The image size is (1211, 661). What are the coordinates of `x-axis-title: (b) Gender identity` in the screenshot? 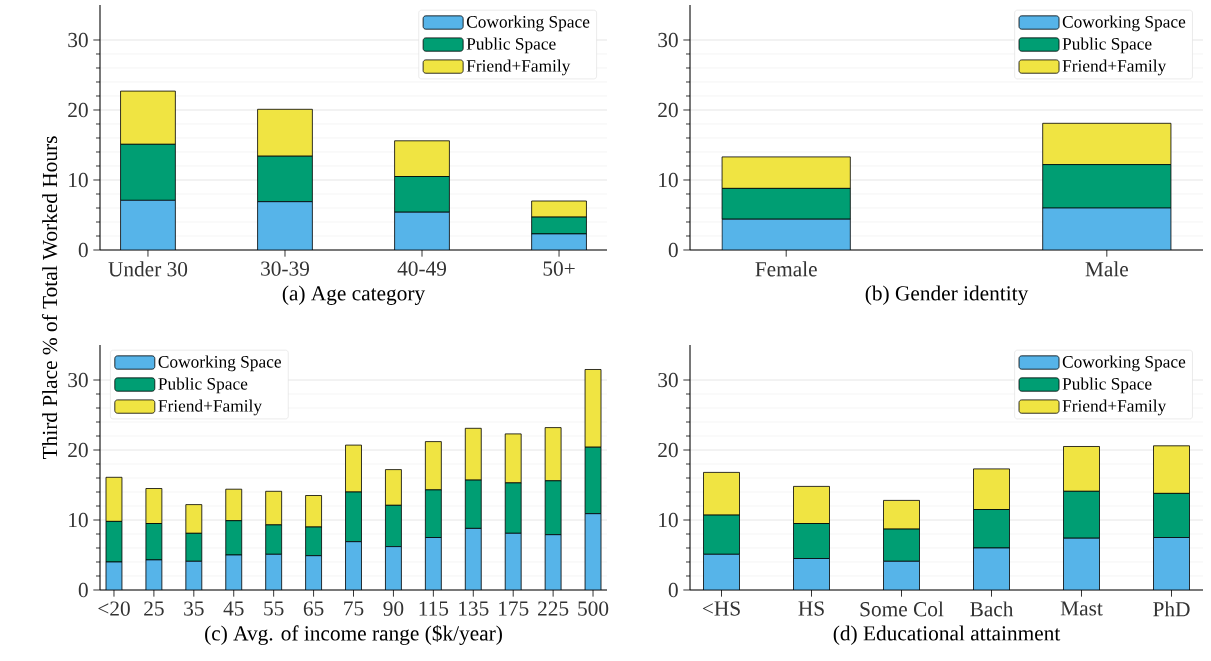 It's located at (947, 295).